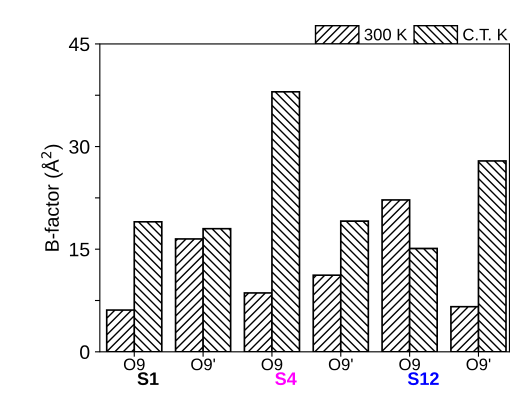  What do you see at coordinates (52, 197) in the screenshot?
I see `y-axis-title: B-factor (Å$^{2}$)` at bounding box center [52, 197].